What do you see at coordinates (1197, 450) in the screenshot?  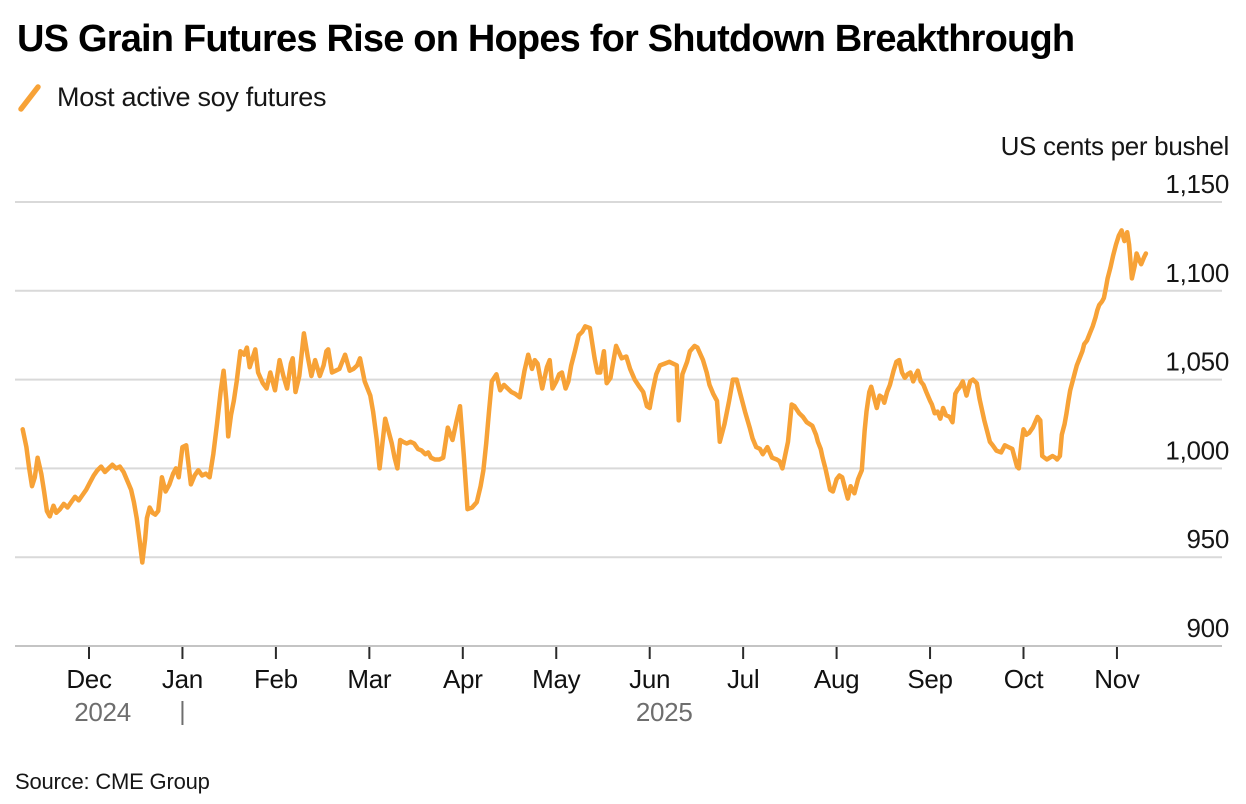 I see `y-axis-label-1000: 1,000` at bounding box center [1197, 450].